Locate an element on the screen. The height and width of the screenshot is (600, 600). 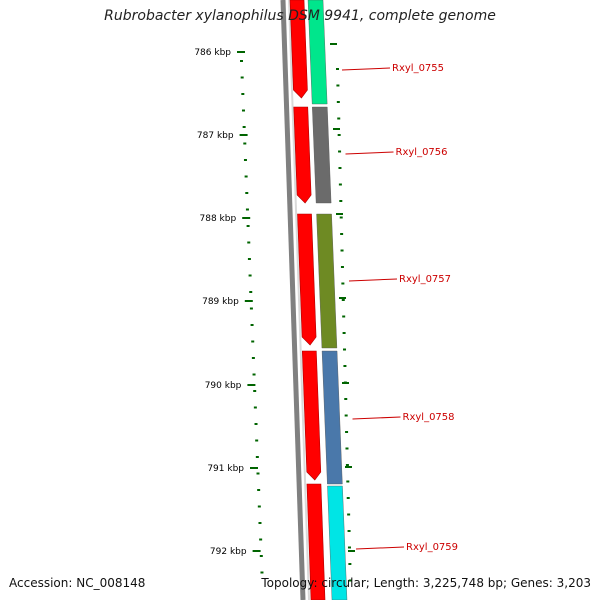
gene-label: Rxyl_0755 is located at coordinates (418, 68).